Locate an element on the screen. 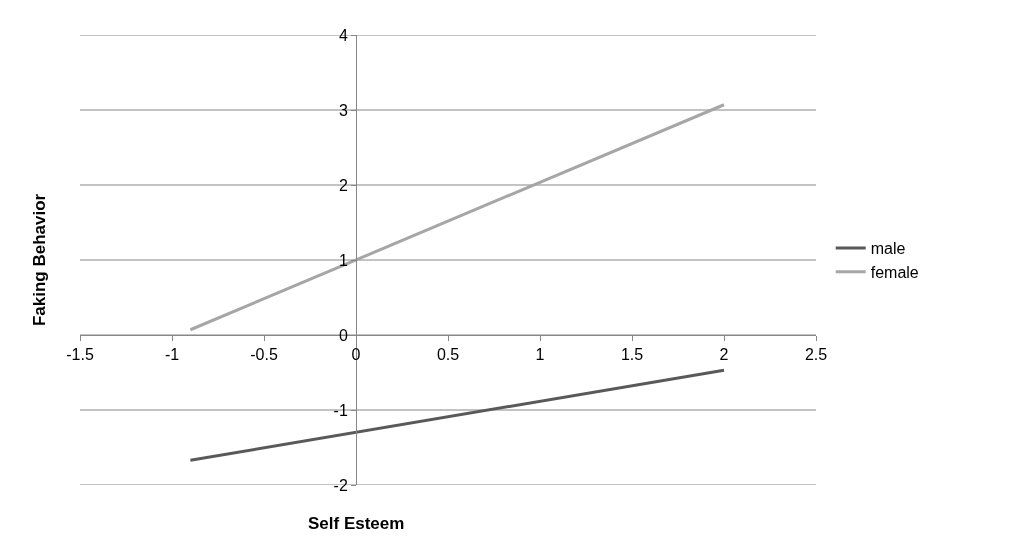 This screenshot has height=550, width=1026. y-tick-label: 1 is located at coordinates (343, 260).